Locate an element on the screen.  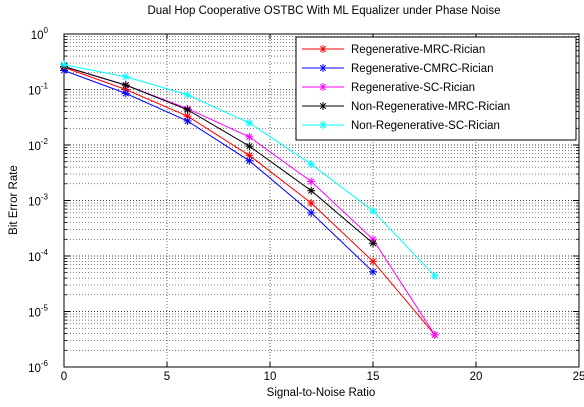
legend-entry: Regenerative-CMRC-Rician is located at coordinates (398, 69).